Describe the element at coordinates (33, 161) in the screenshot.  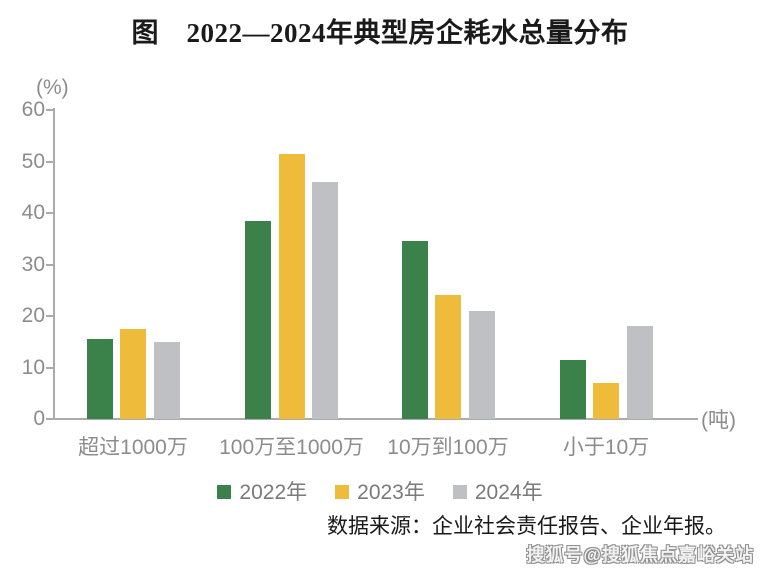
I see `y-tick-label: 50` at that location.